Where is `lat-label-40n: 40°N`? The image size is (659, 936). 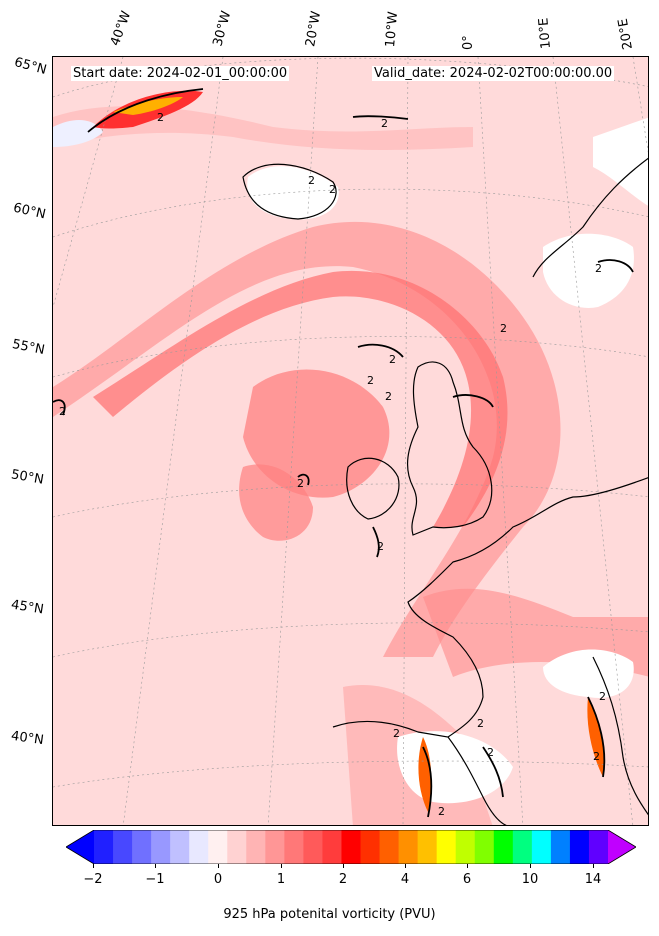 lat-label-40n: 40°N is located at coordinates (27, 738).